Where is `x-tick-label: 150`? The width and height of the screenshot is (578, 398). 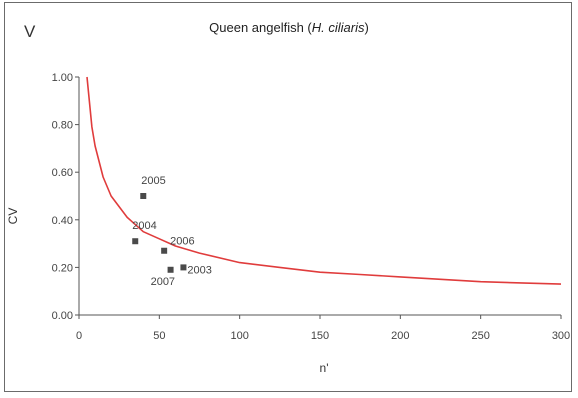 x-tick-label: 150 is located at coordinates (320, 336).